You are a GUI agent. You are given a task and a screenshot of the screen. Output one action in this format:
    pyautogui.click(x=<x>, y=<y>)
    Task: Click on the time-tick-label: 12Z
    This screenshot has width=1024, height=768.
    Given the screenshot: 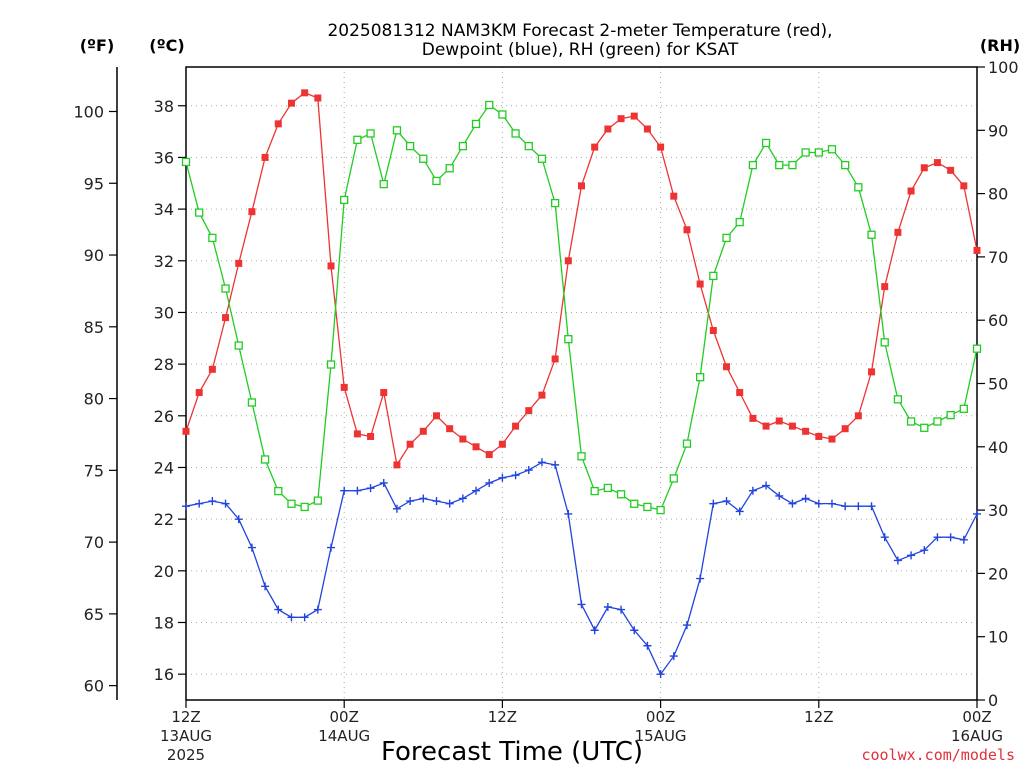 What is the action you would take?
    pyautogui.click(x=185, y=717)
    